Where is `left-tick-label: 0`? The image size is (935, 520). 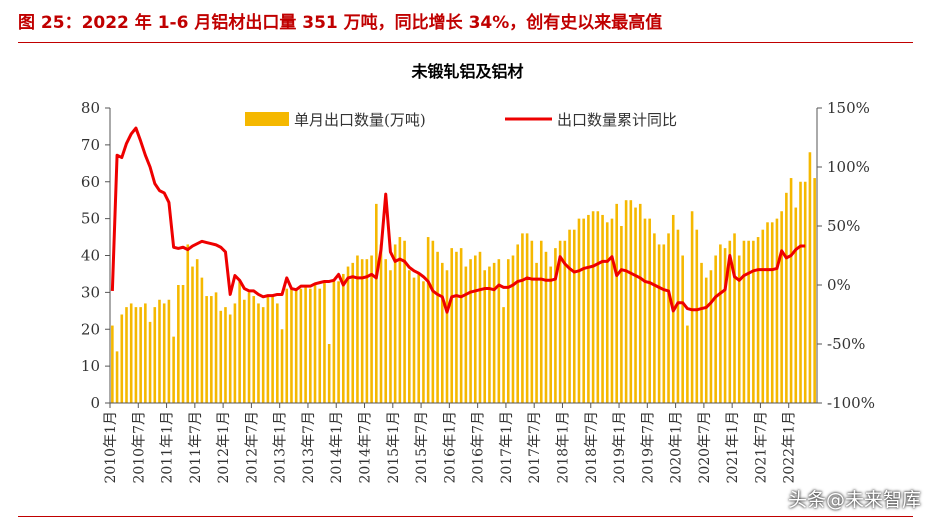 left-tick-label: 0 is located at coordinates (95, 403).